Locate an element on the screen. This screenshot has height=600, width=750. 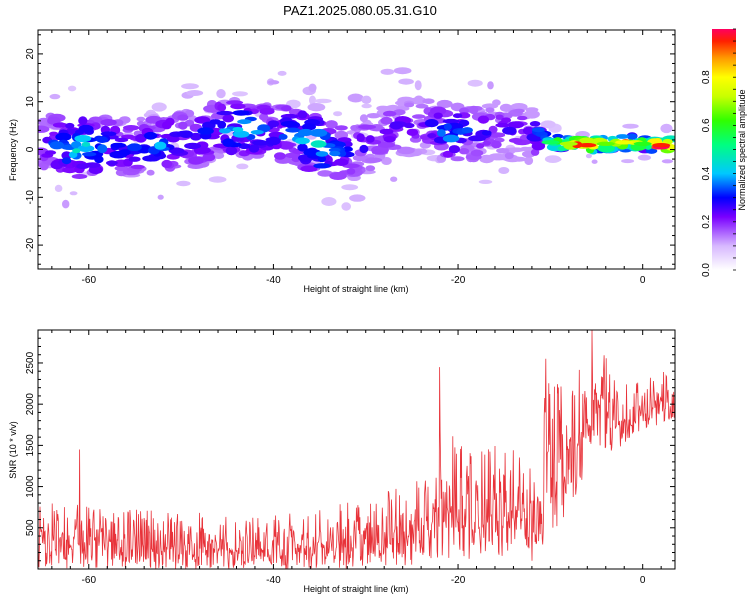
colorbar-tick-label: 0.2 is located at coordinates (706, 221).